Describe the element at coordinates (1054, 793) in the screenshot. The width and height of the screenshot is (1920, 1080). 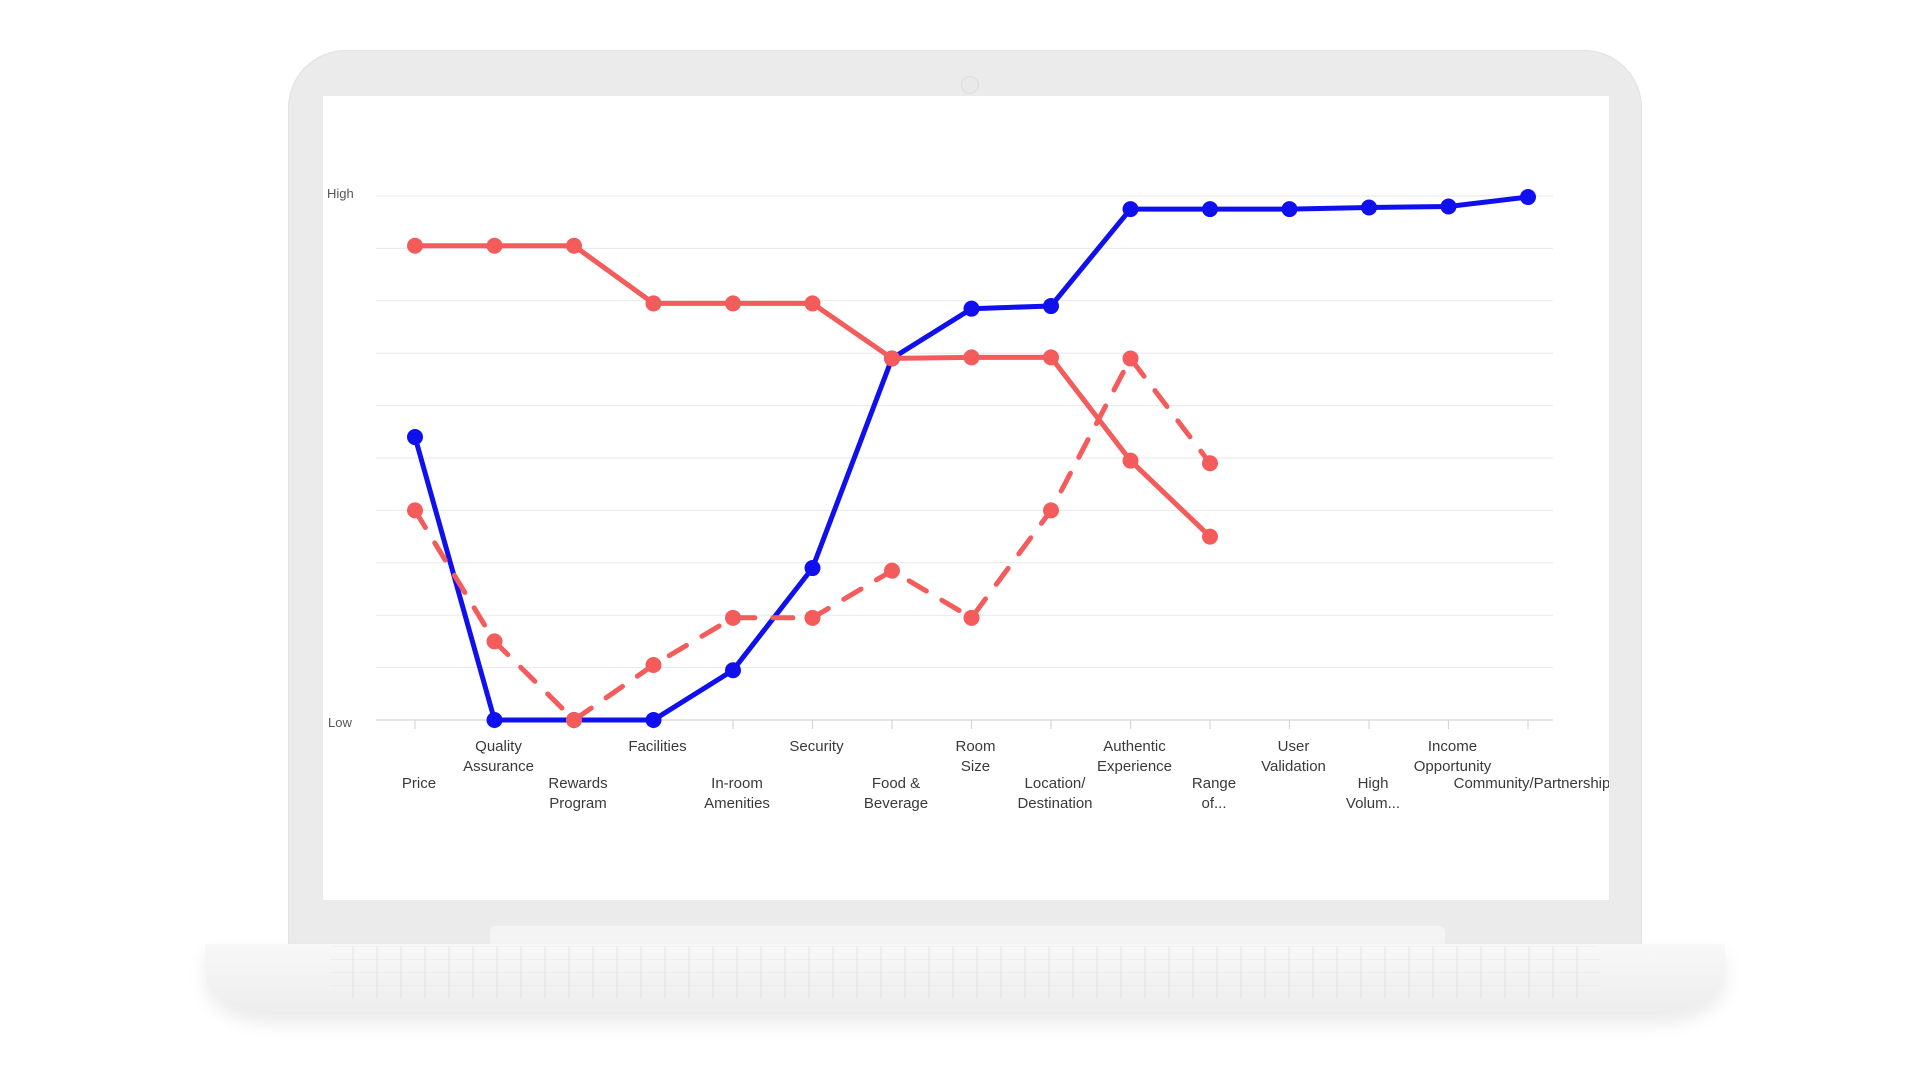
I see `x-tick-label: Location/Destination` at that location.